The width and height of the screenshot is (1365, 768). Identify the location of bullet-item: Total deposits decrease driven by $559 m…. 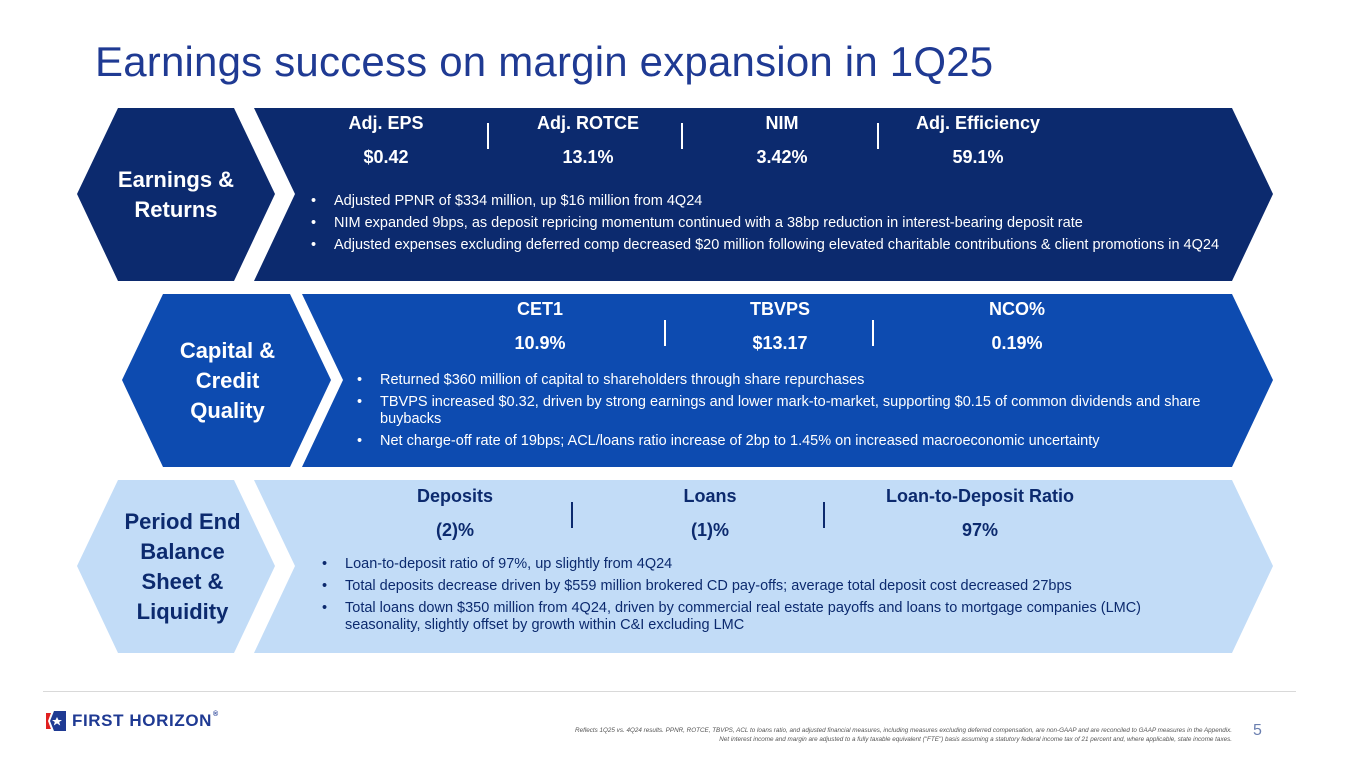
(770, 586).